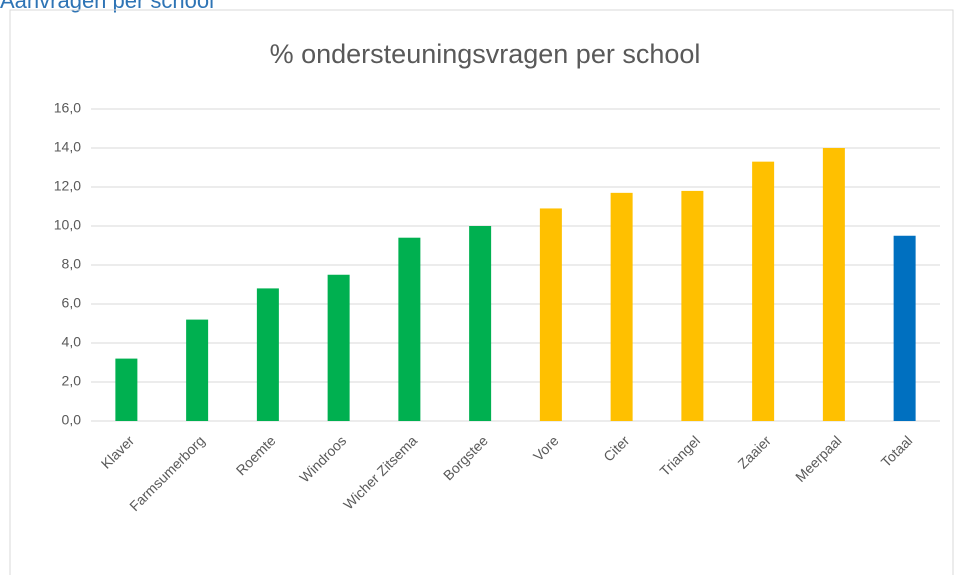 This screenshot has width=954, height=575. I want to click on chart-title: % ondersteuningsvragen per school, so click(485, 54).